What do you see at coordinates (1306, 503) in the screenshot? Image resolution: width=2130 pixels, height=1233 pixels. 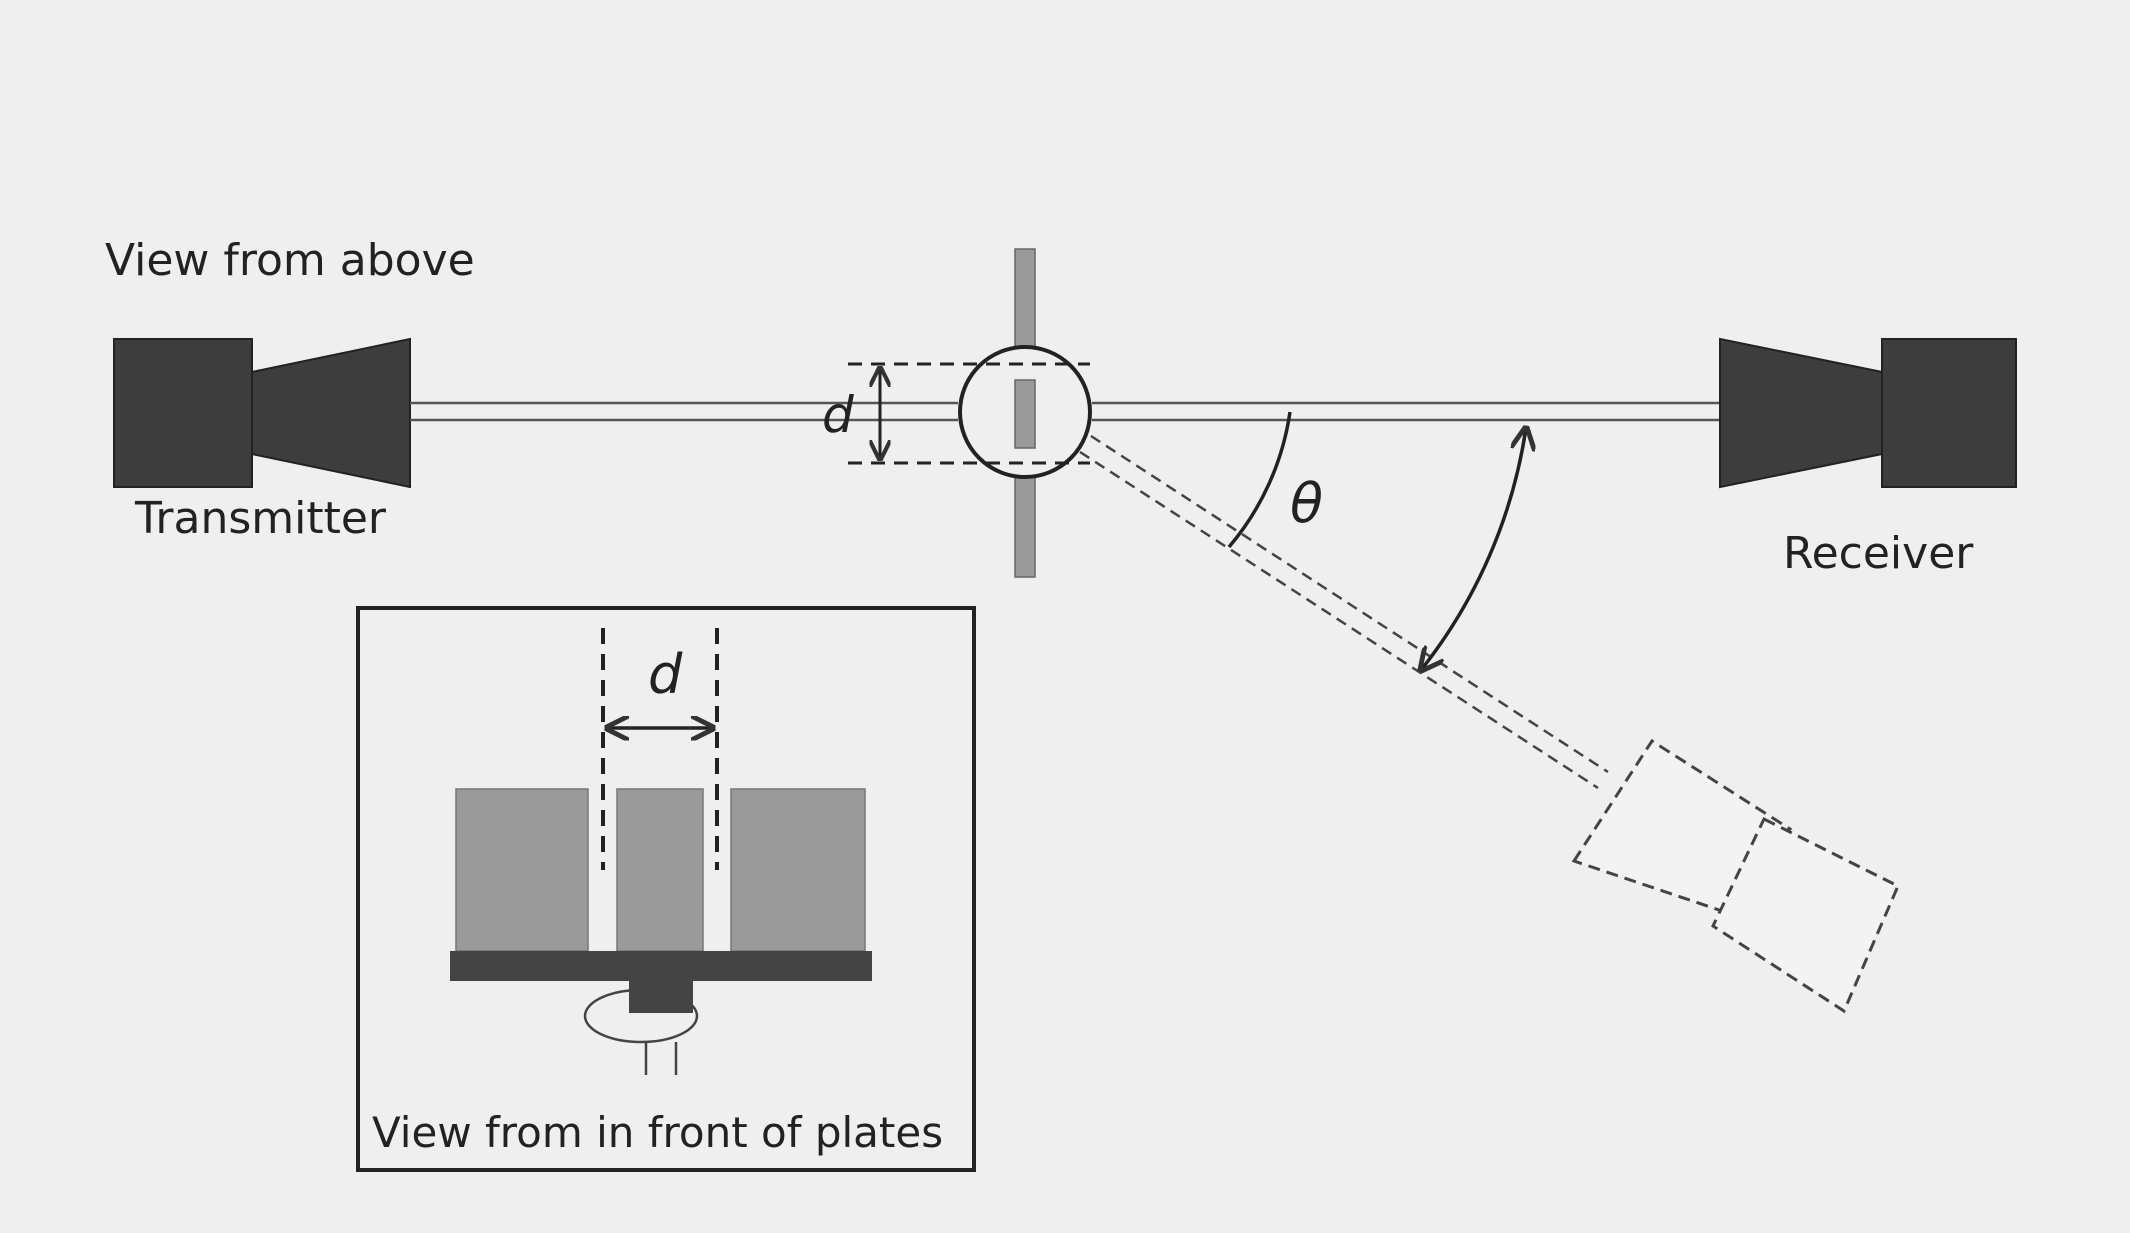 I see `angle-label: θ` at bounding box center [1306, 503].